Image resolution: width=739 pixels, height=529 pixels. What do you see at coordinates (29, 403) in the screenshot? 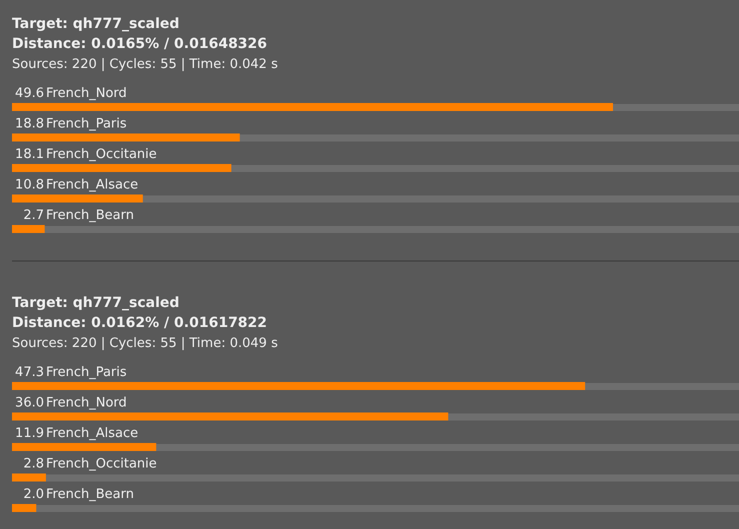
I see `data-label: 36.0` at bounding box center [29, 403].